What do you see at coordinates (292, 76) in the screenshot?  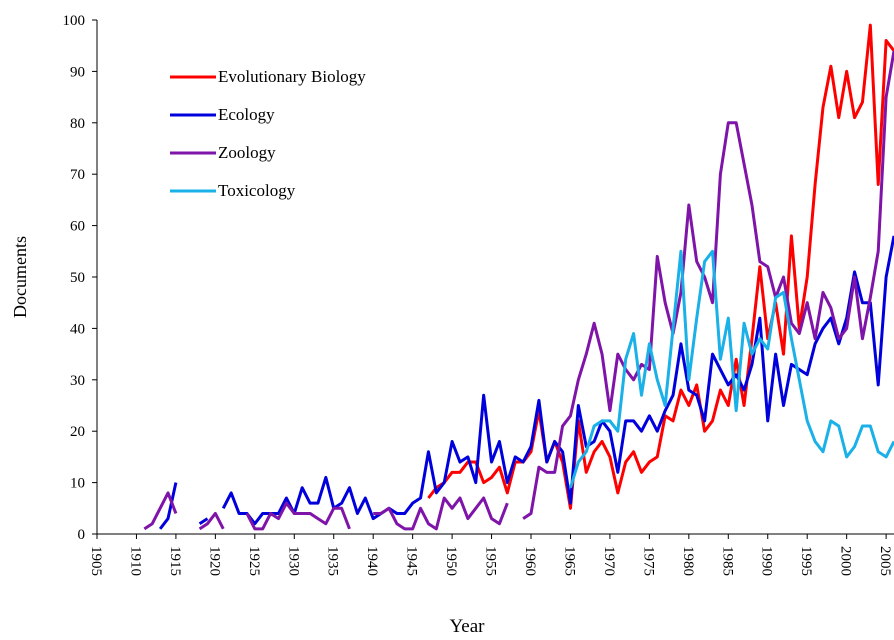 I see `legend-label: Evolutionary Biology` at bounding box center [292, 76].